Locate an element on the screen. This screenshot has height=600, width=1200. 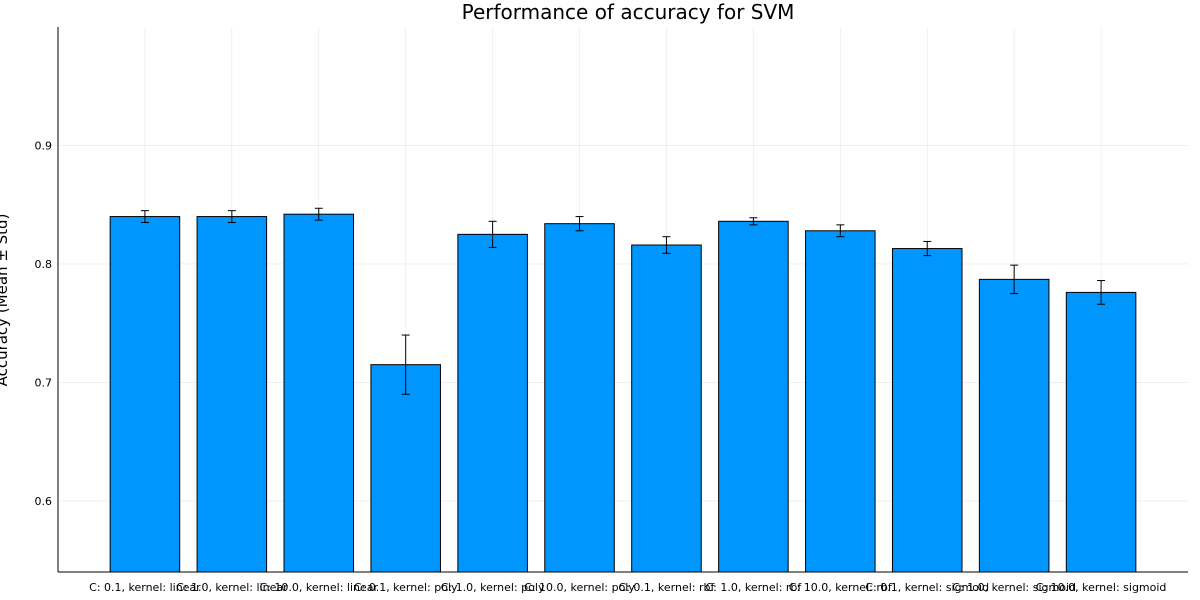
y-axis-label: Accuracy (Mean ± Std) is located at coordinates (5, 300).